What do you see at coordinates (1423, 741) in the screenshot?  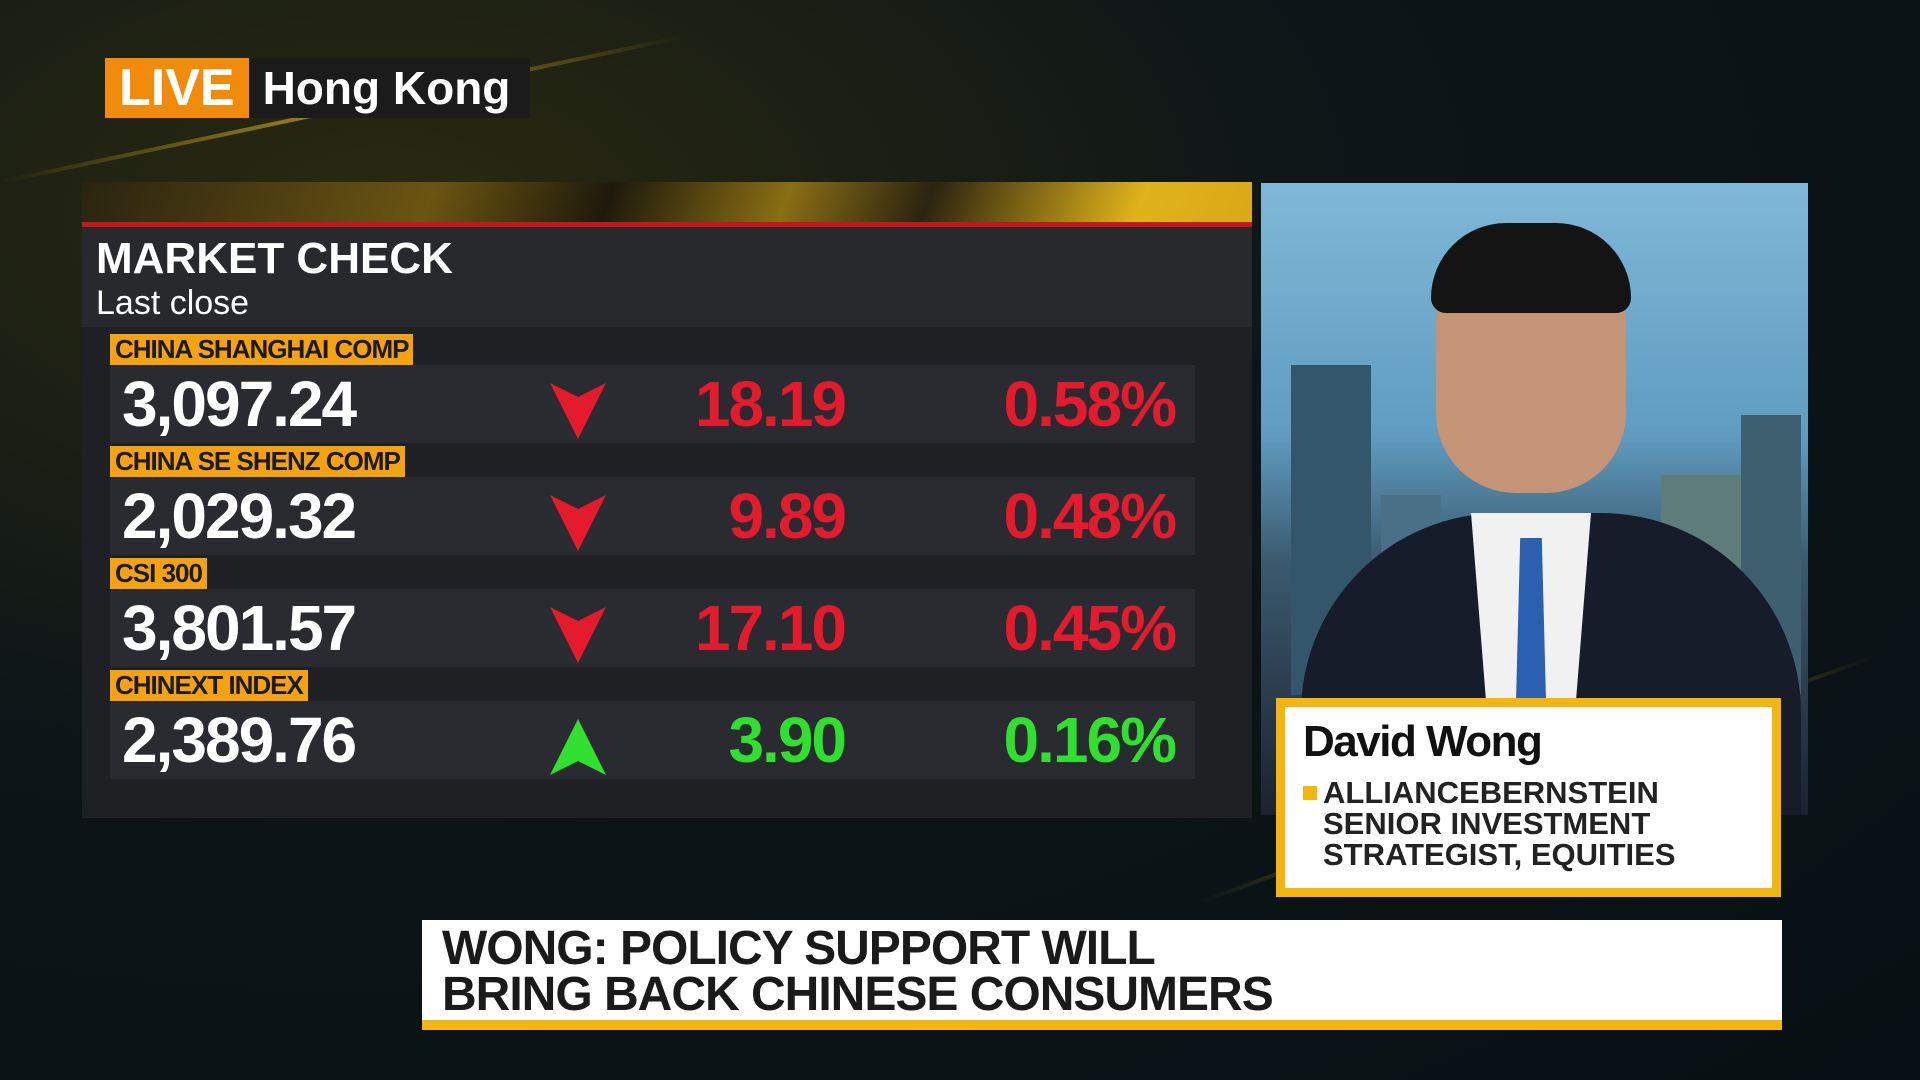 I see `guest-name: David Wong` at bounding box center [1423, 741].